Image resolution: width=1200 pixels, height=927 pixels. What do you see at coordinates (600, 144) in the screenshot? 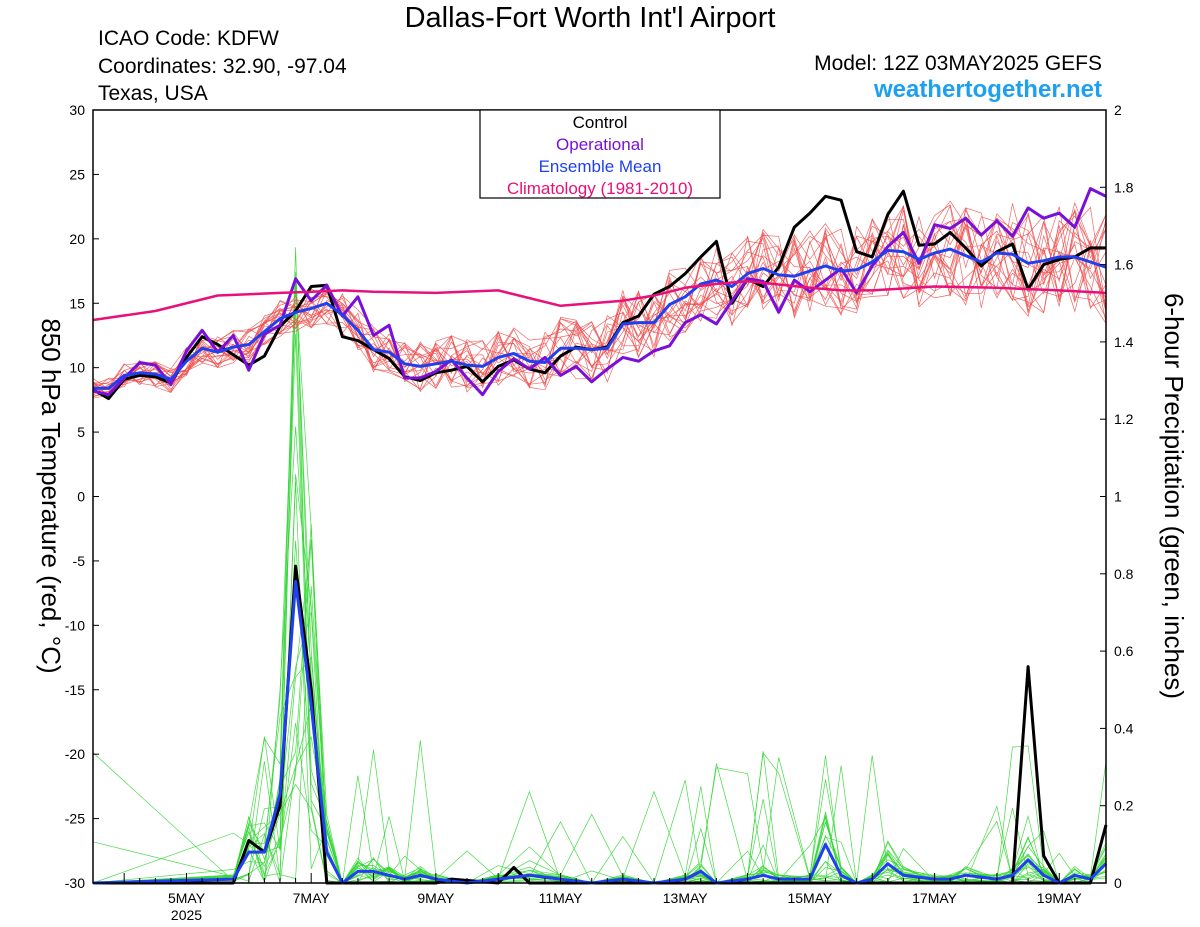
I see `legend-item: Operational` at bounding box center [600, 144].